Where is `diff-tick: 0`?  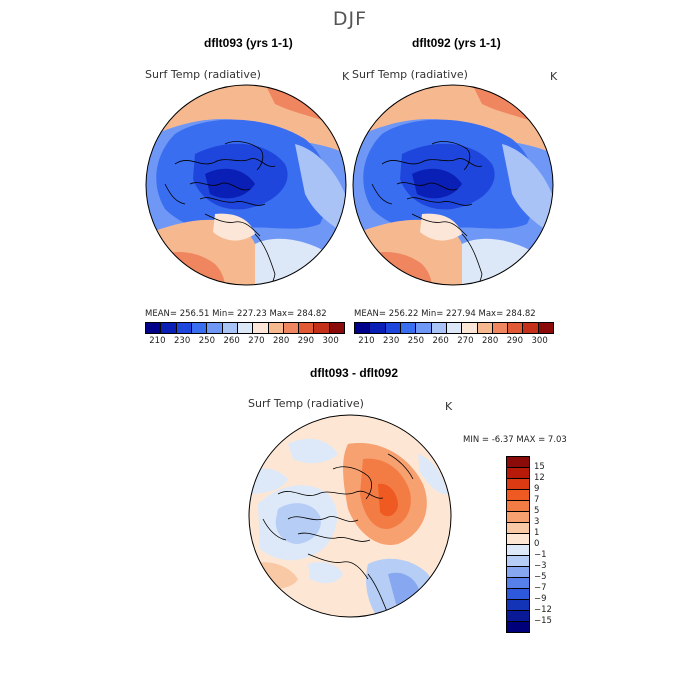 diff-tick: 0 is located at coordinates (537, 544).